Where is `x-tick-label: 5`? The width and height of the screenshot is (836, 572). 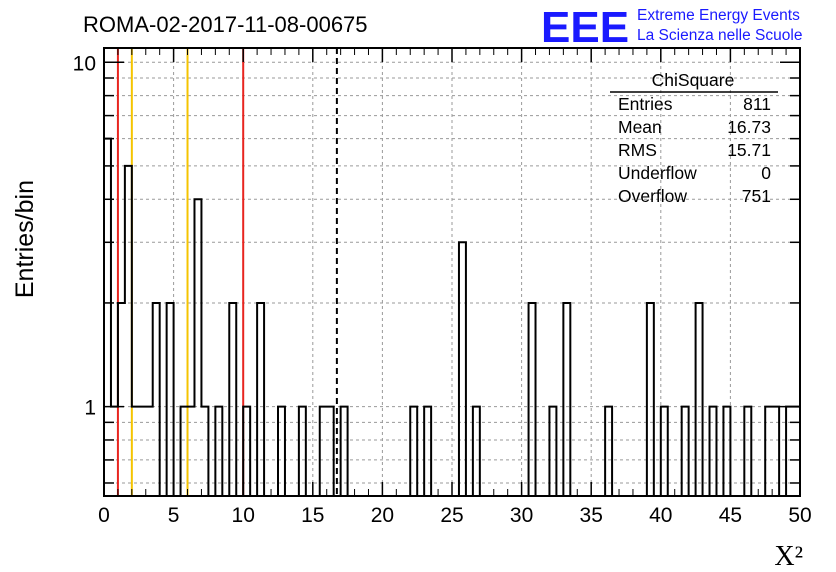 x-tick-label: 5 is located at coordinates (174, 515).